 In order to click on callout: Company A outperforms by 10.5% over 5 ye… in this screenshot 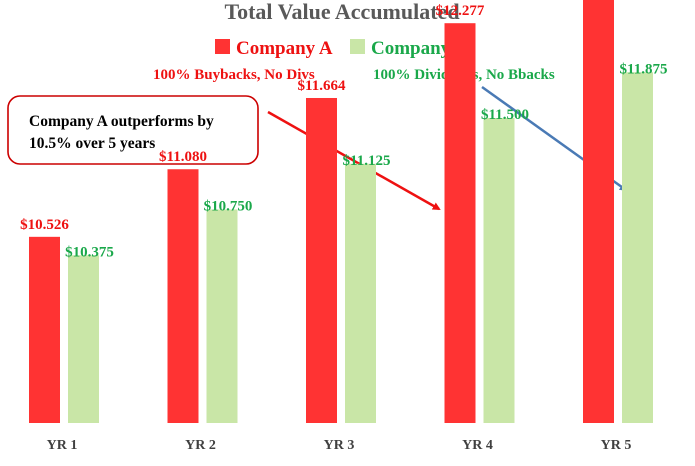, I will do `click(133, 130)`.